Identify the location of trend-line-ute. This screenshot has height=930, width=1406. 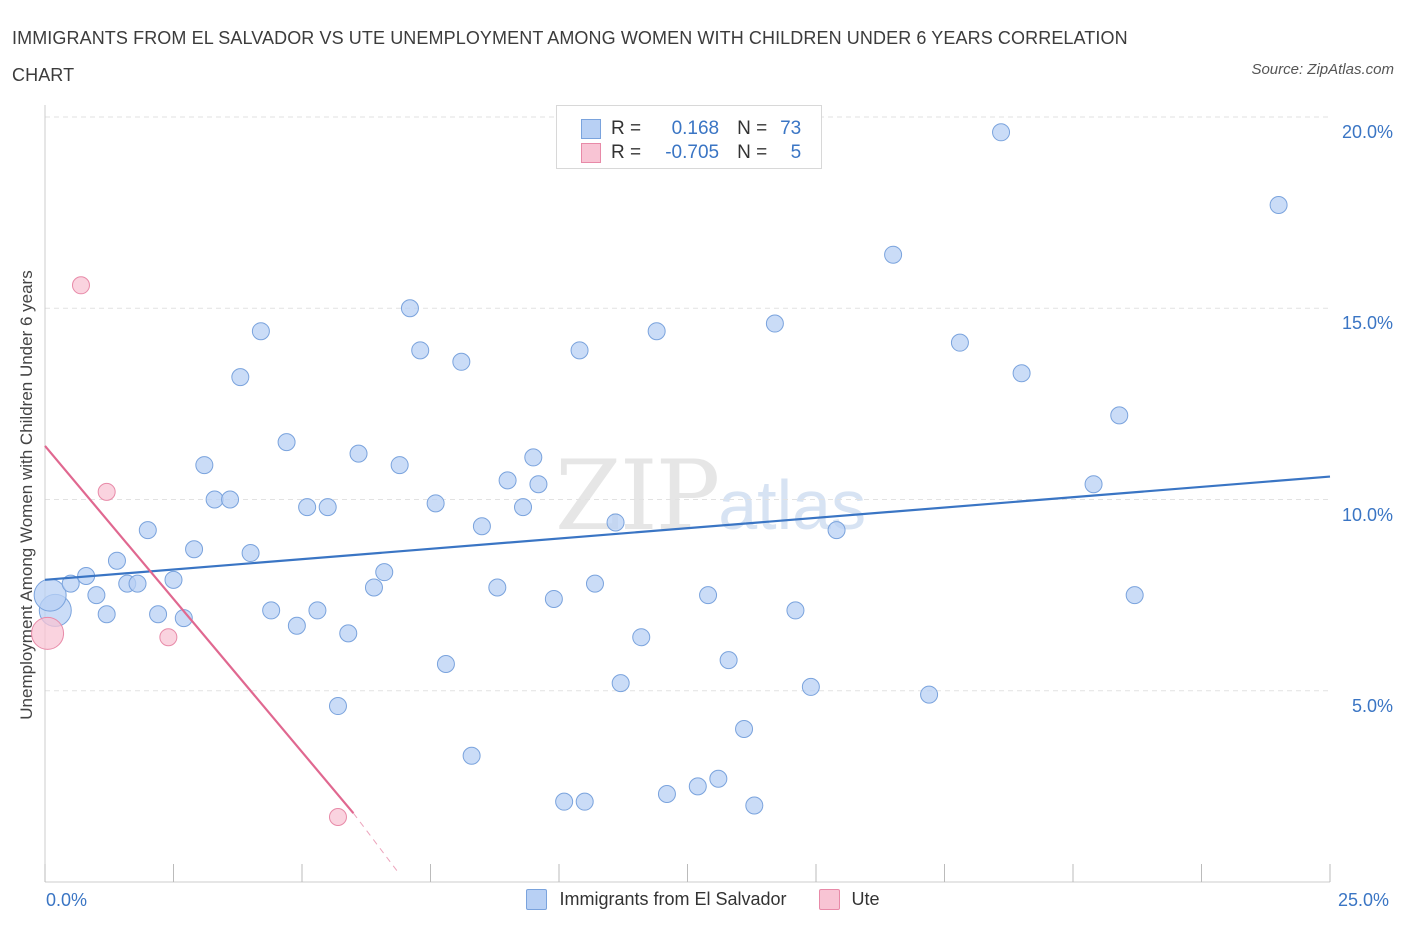
(199, 629).